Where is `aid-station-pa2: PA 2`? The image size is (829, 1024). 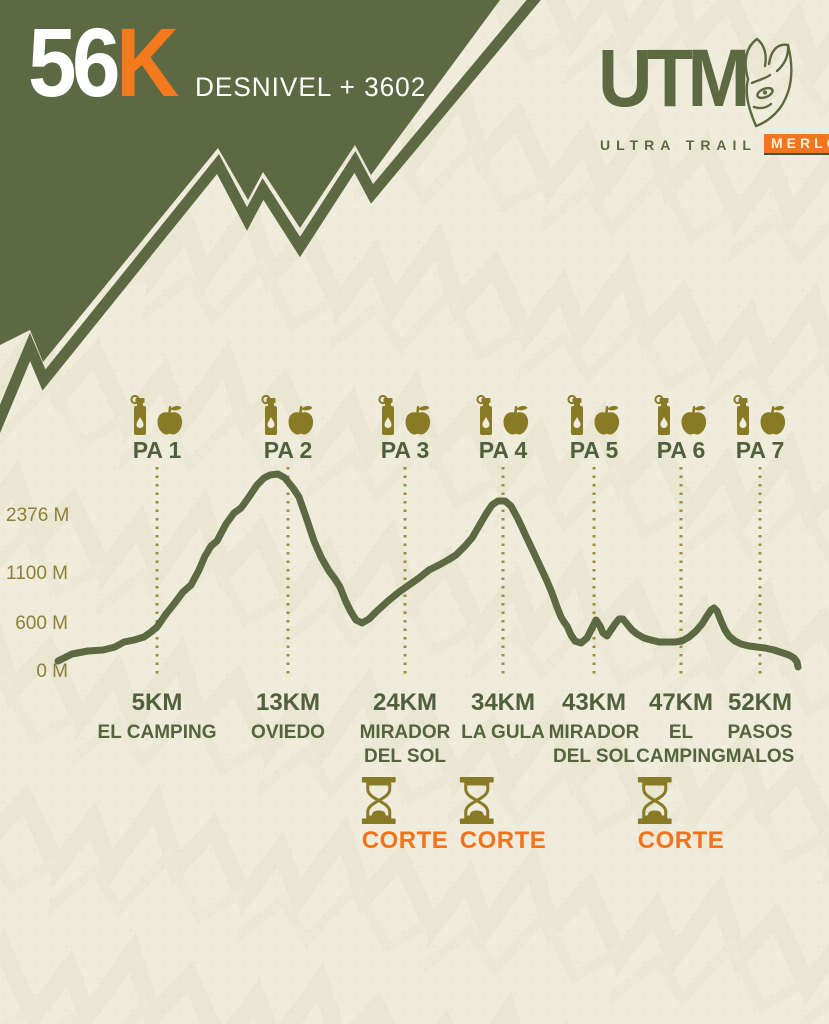
aid-station-pa2: PA 2 is located at coordinates (288, 427).